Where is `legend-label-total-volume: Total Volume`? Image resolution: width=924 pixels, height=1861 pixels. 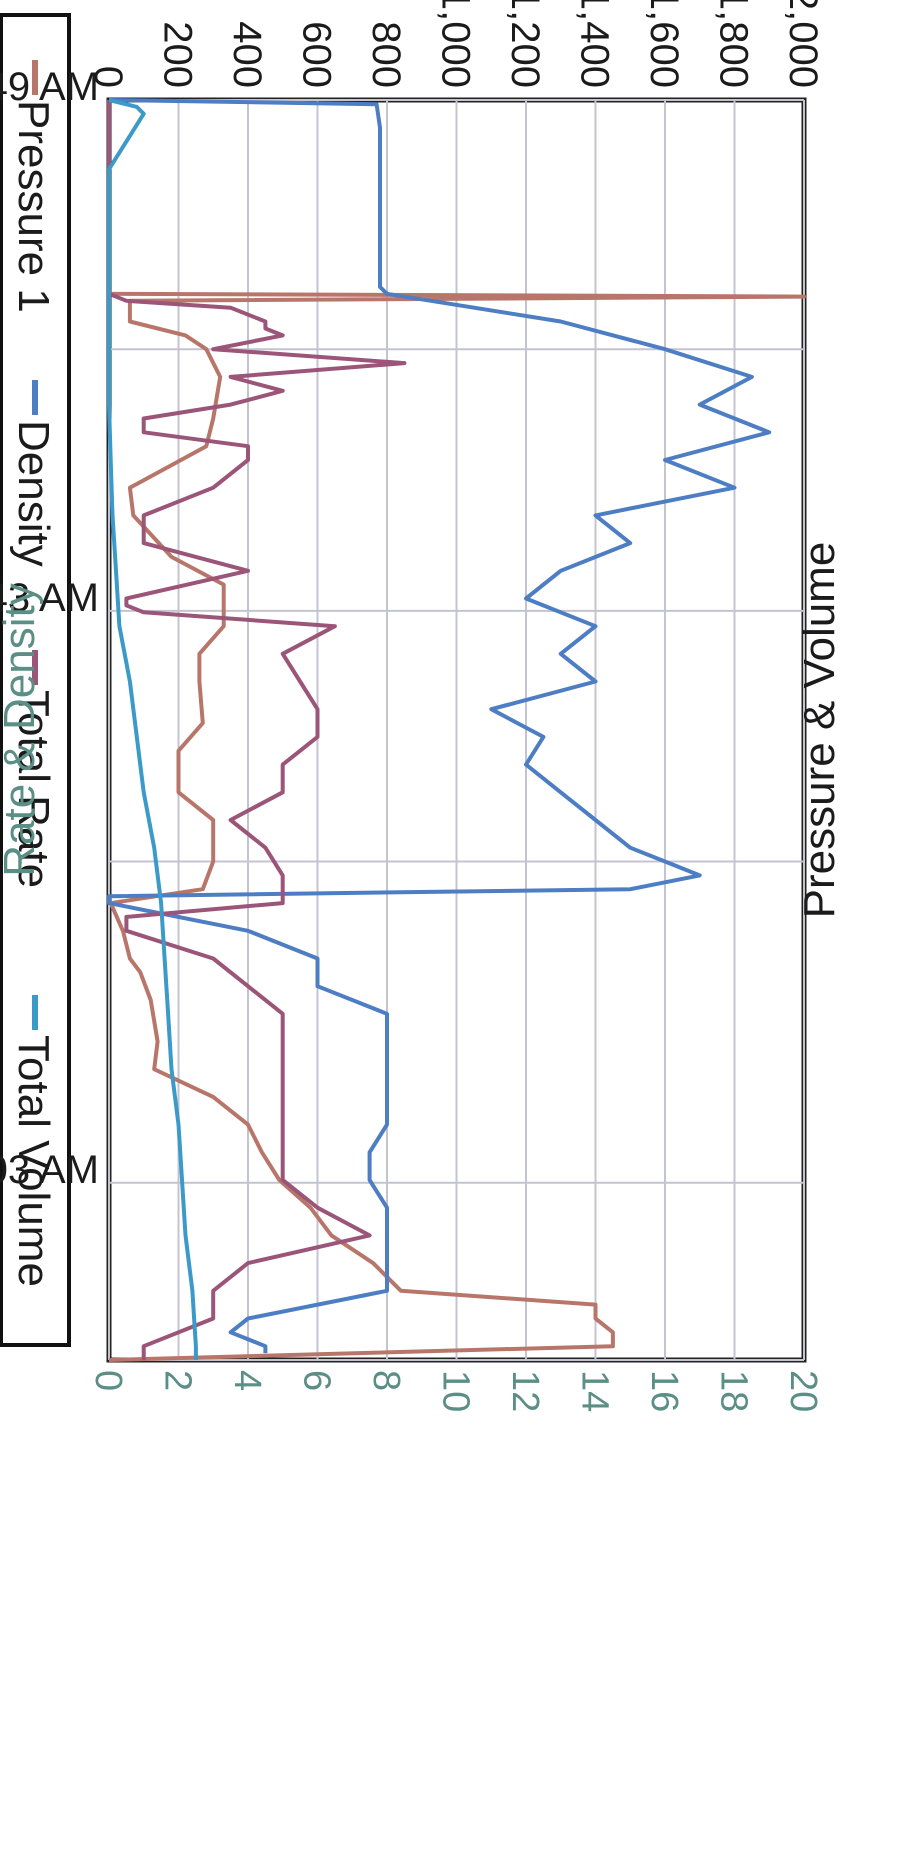 legend-label-total-volume: Total Volume is located at coordinates (33, 1161).